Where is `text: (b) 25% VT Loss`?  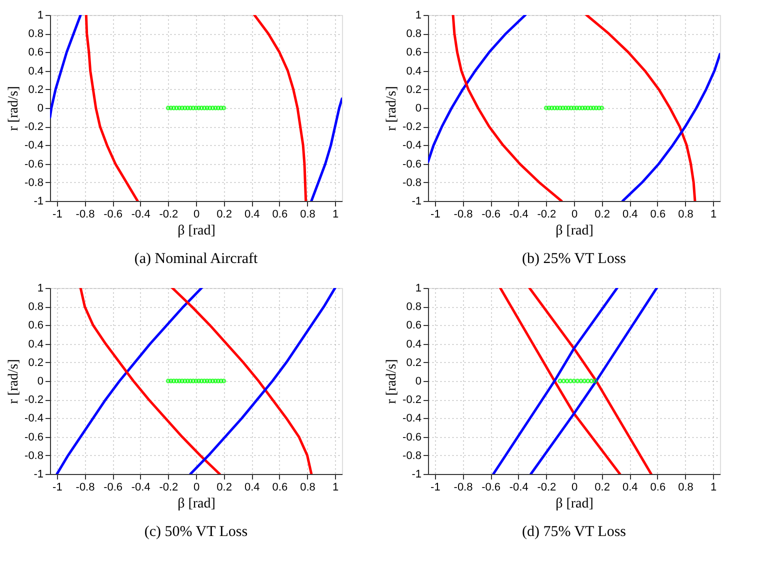 text: (b) 25% VT Loss is located at coordinates (574, 259).